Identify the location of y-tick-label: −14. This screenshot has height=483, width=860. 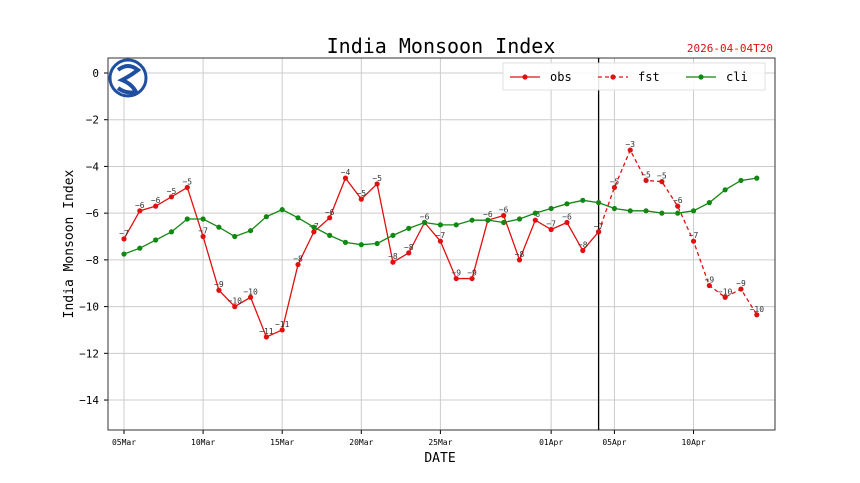
(89, 400).